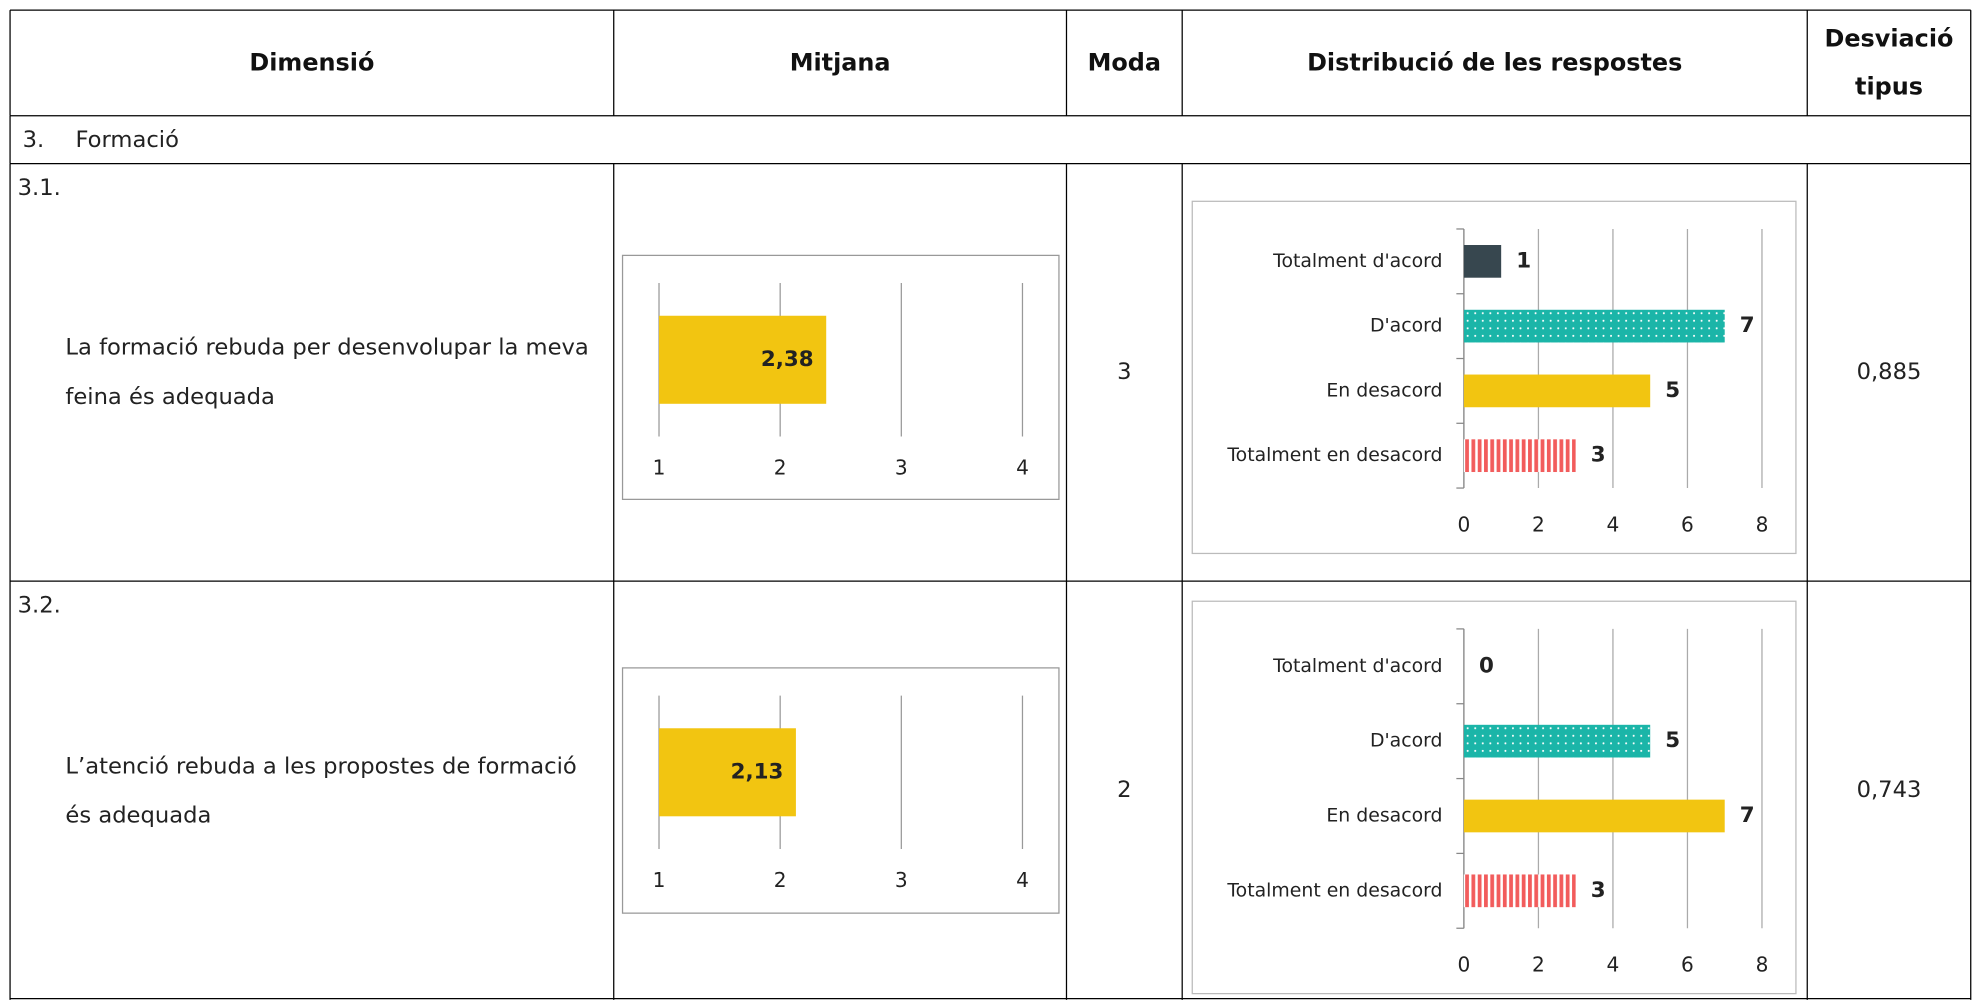 This screenshot has height=1000, width=1972. What do you see at coordinates (787, 359) in the screenshot?
I see `value-label: 2,38` at bounding box center [787, 359].